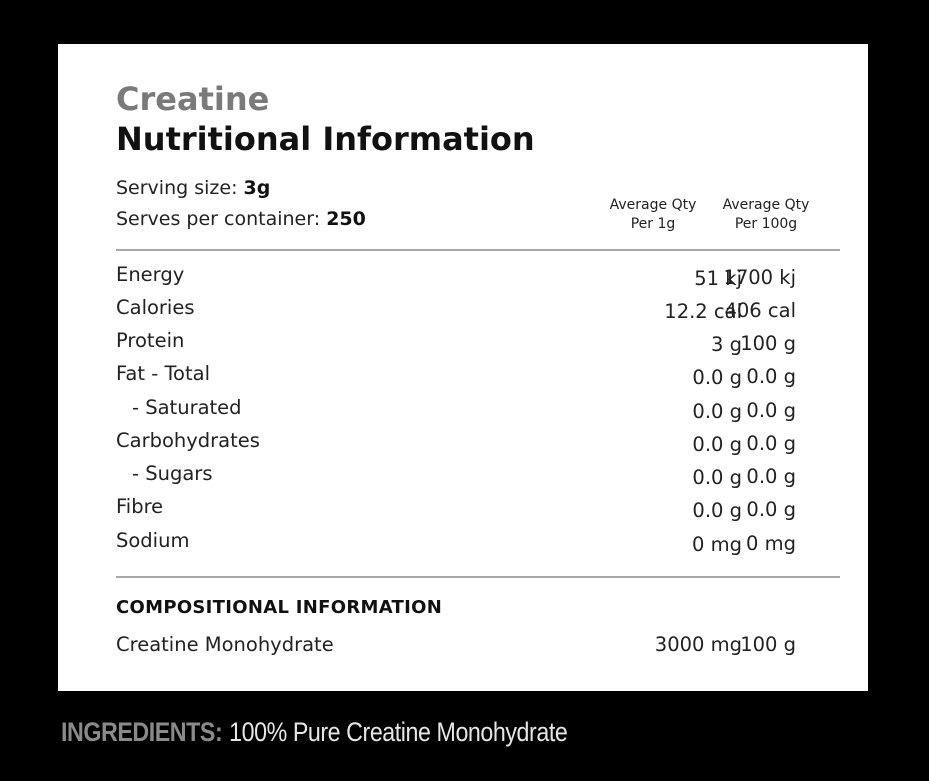  I want to click on column-header-per-1g: Average Qty Per 1g, so click(653, 215).